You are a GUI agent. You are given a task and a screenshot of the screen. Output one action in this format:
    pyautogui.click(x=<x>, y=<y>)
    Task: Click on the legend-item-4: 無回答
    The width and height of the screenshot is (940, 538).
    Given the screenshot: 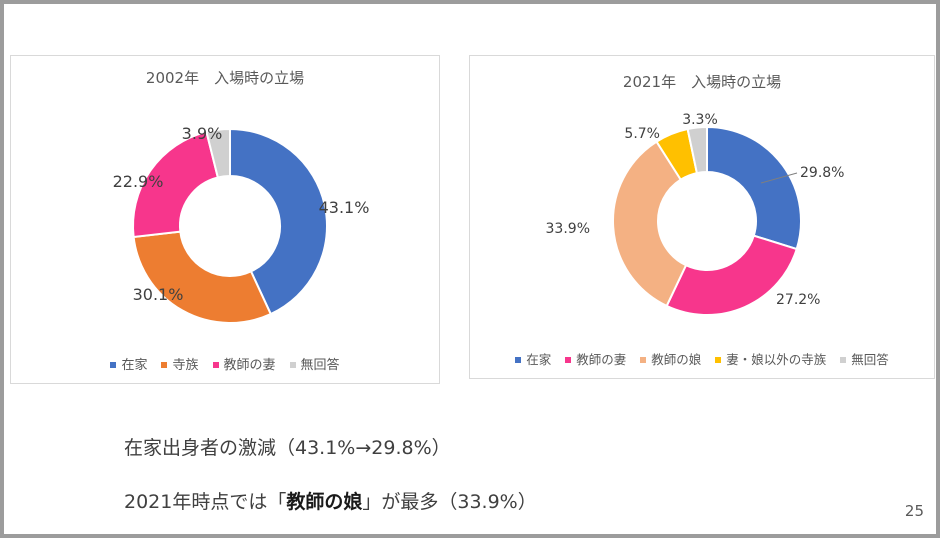 What is the action you would take?
    pyautogui.click(x=864, y=358)
    